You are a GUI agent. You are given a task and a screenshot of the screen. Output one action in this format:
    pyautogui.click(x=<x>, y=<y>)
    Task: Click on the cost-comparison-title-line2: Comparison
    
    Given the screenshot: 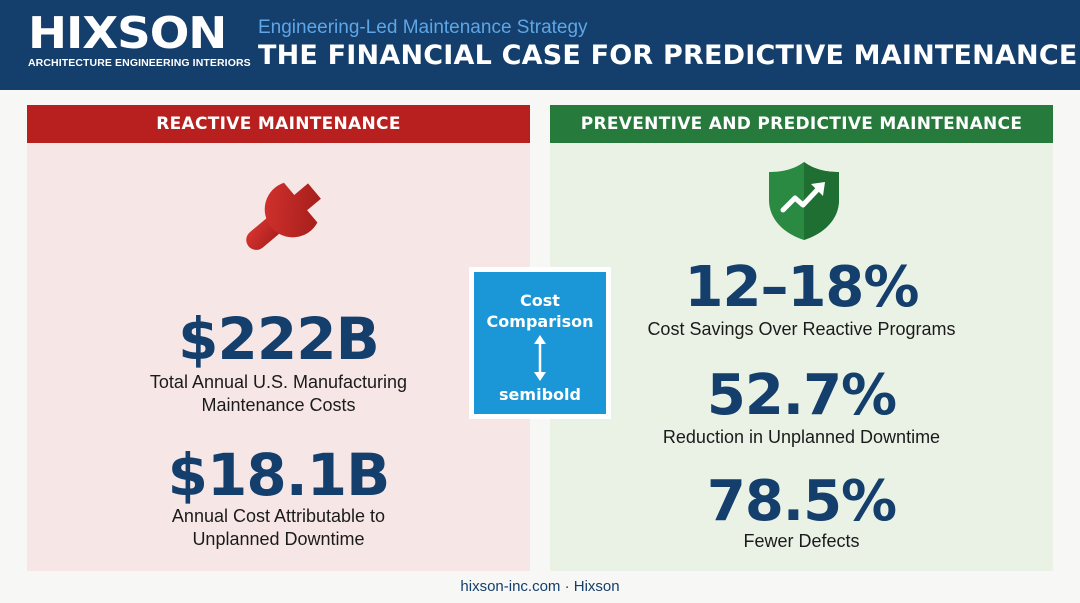 What is the action you would take?
    pyautogui.click(x=540, y=321)
    